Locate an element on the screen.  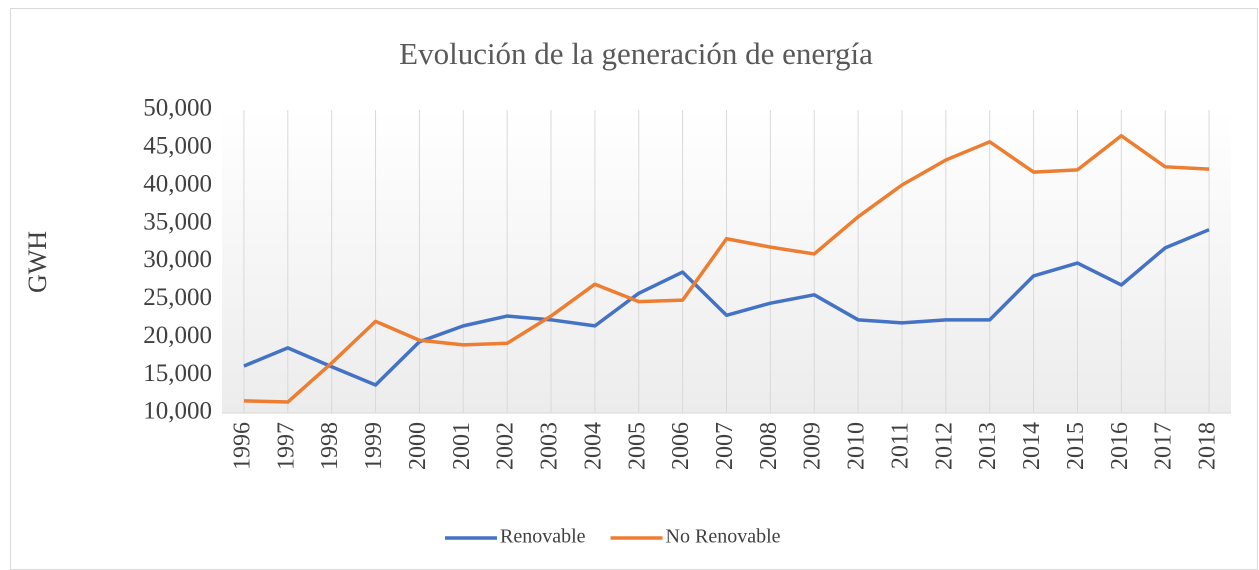
y-tick-label: 25,000 is located at coordinates (177, 297).